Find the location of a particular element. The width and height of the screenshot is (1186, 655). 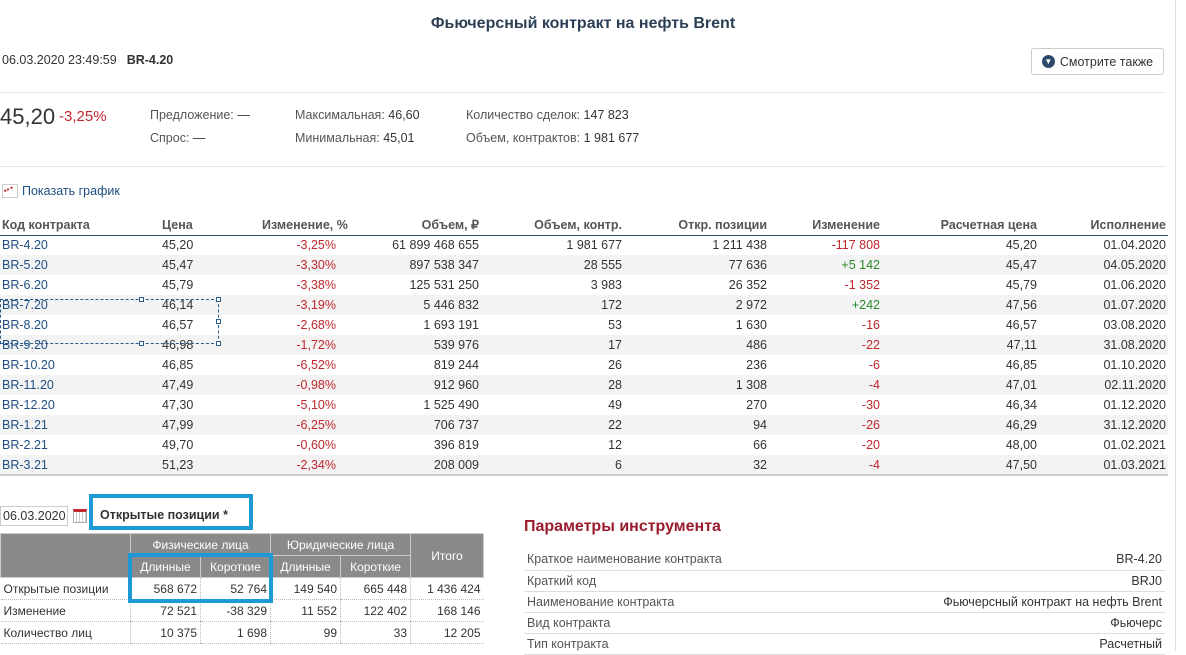

table-cell: 236 is located at coordinates (756, 365).